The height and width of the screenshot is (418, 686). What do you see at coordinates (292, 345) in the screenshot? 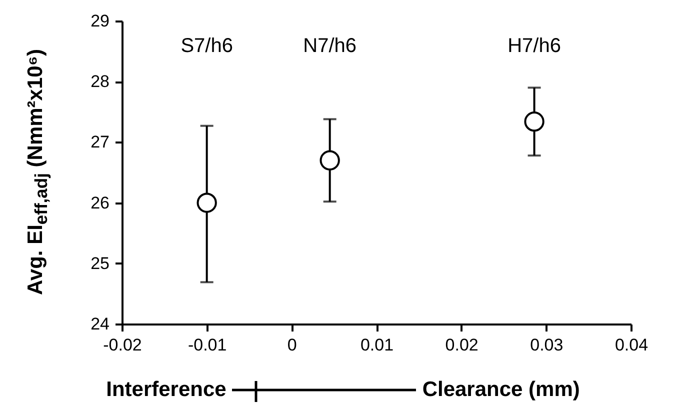
I see `x-tick-label: 0` at bounding box center [292, 345].